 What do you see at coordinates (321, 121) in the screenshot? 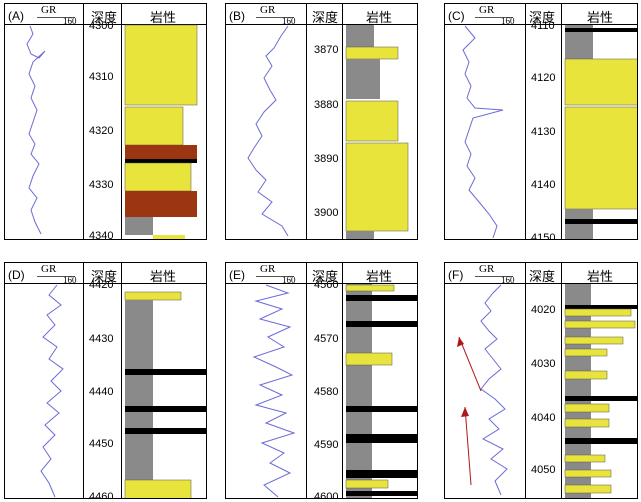
I see `panel-b: (B) GR 160 深度 岩性 3870 3880 3890 3900` at bounding box center [321, 121].